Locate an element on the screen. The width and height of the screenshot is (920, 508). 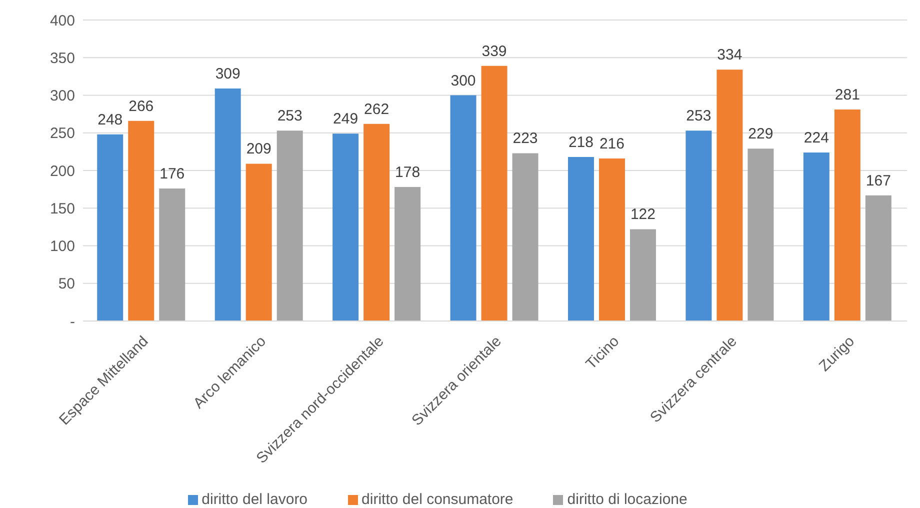
data-label: 281 is located at coordinates (847, 95).